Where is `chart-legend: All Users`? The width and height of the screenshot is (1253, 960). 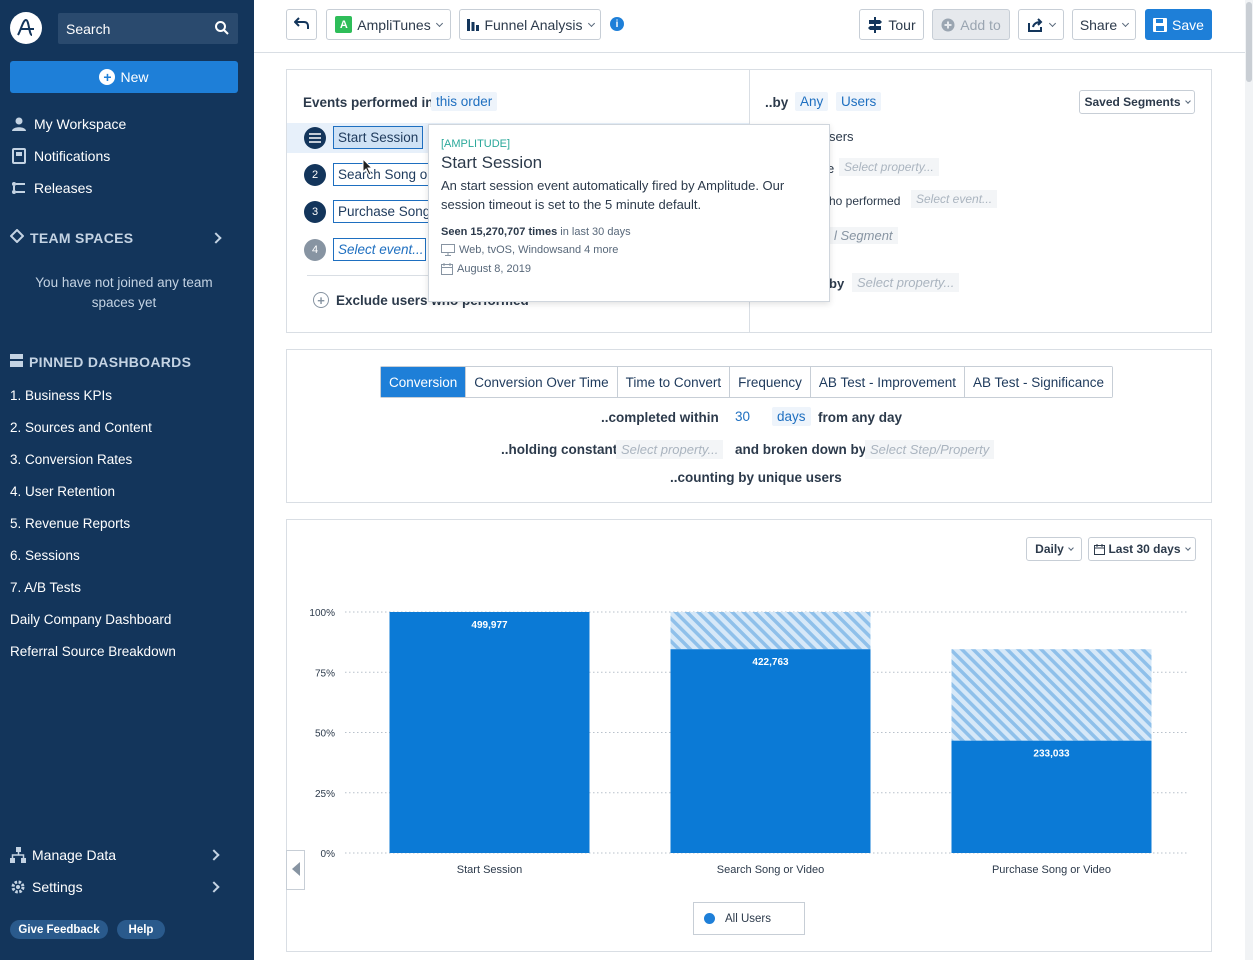
chart-legend: All Users is located at coordinates (749, 918).